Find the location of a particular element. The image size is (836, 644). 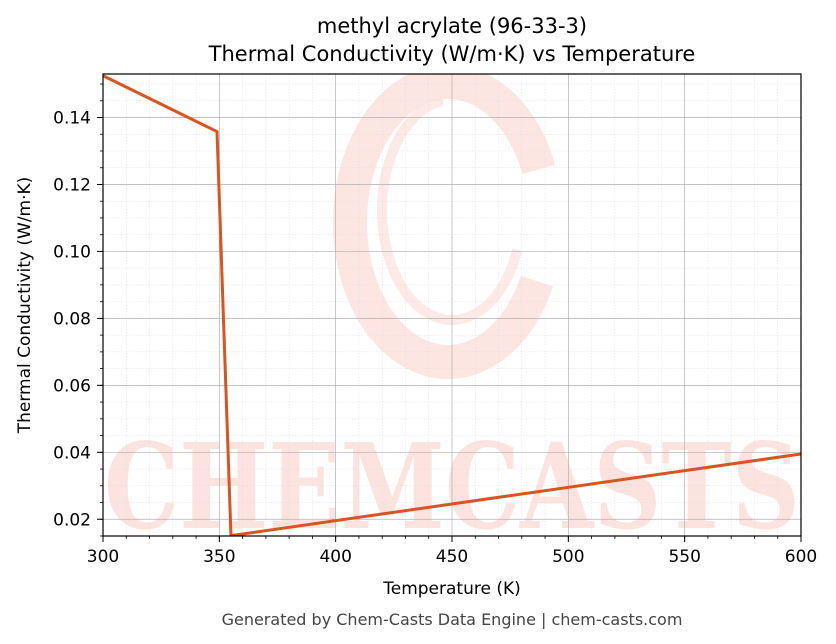

watermark-logo-ring is located at coordinates (448, 226).